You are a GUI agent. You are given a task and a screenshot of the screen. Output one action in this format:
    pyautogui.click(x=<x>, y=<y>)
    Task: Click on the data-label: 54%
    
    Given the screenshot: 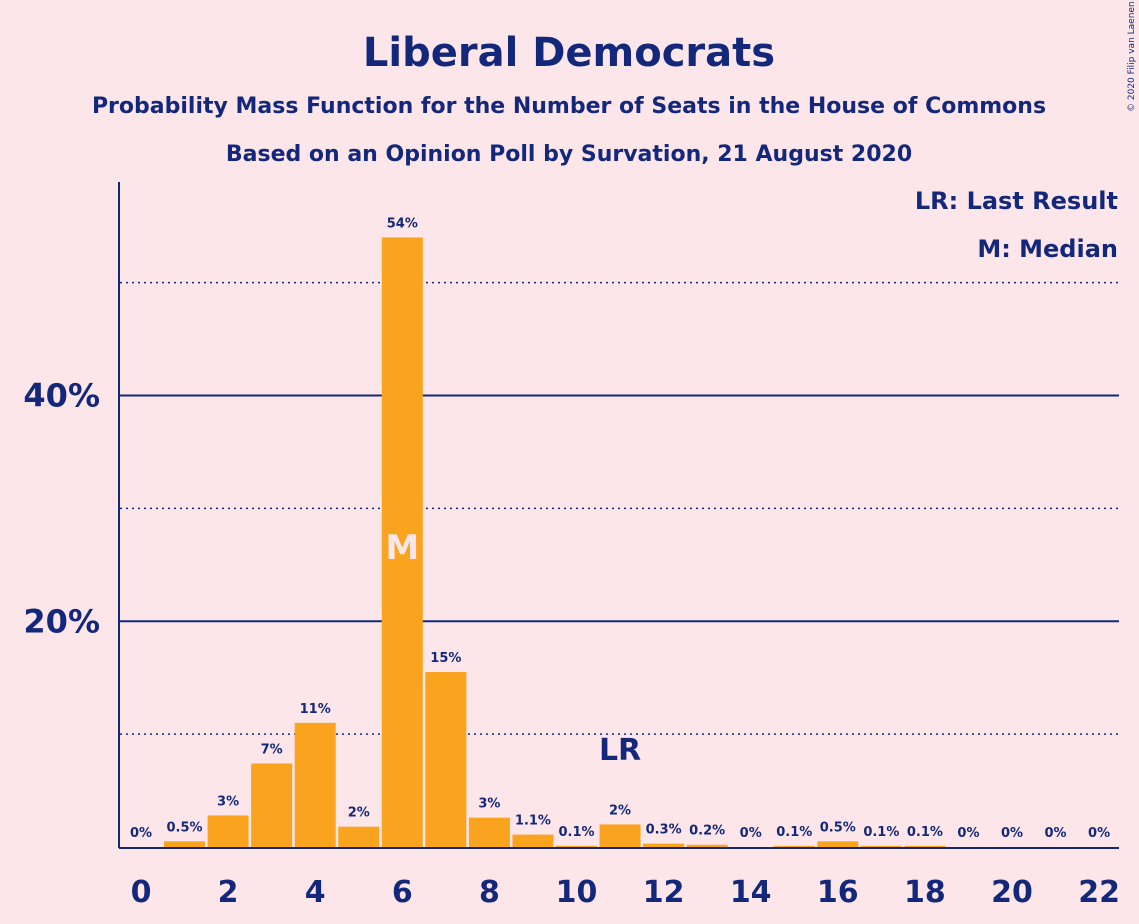 What is the action you would take?
    pyautogui.click(x=402, y=223)
    